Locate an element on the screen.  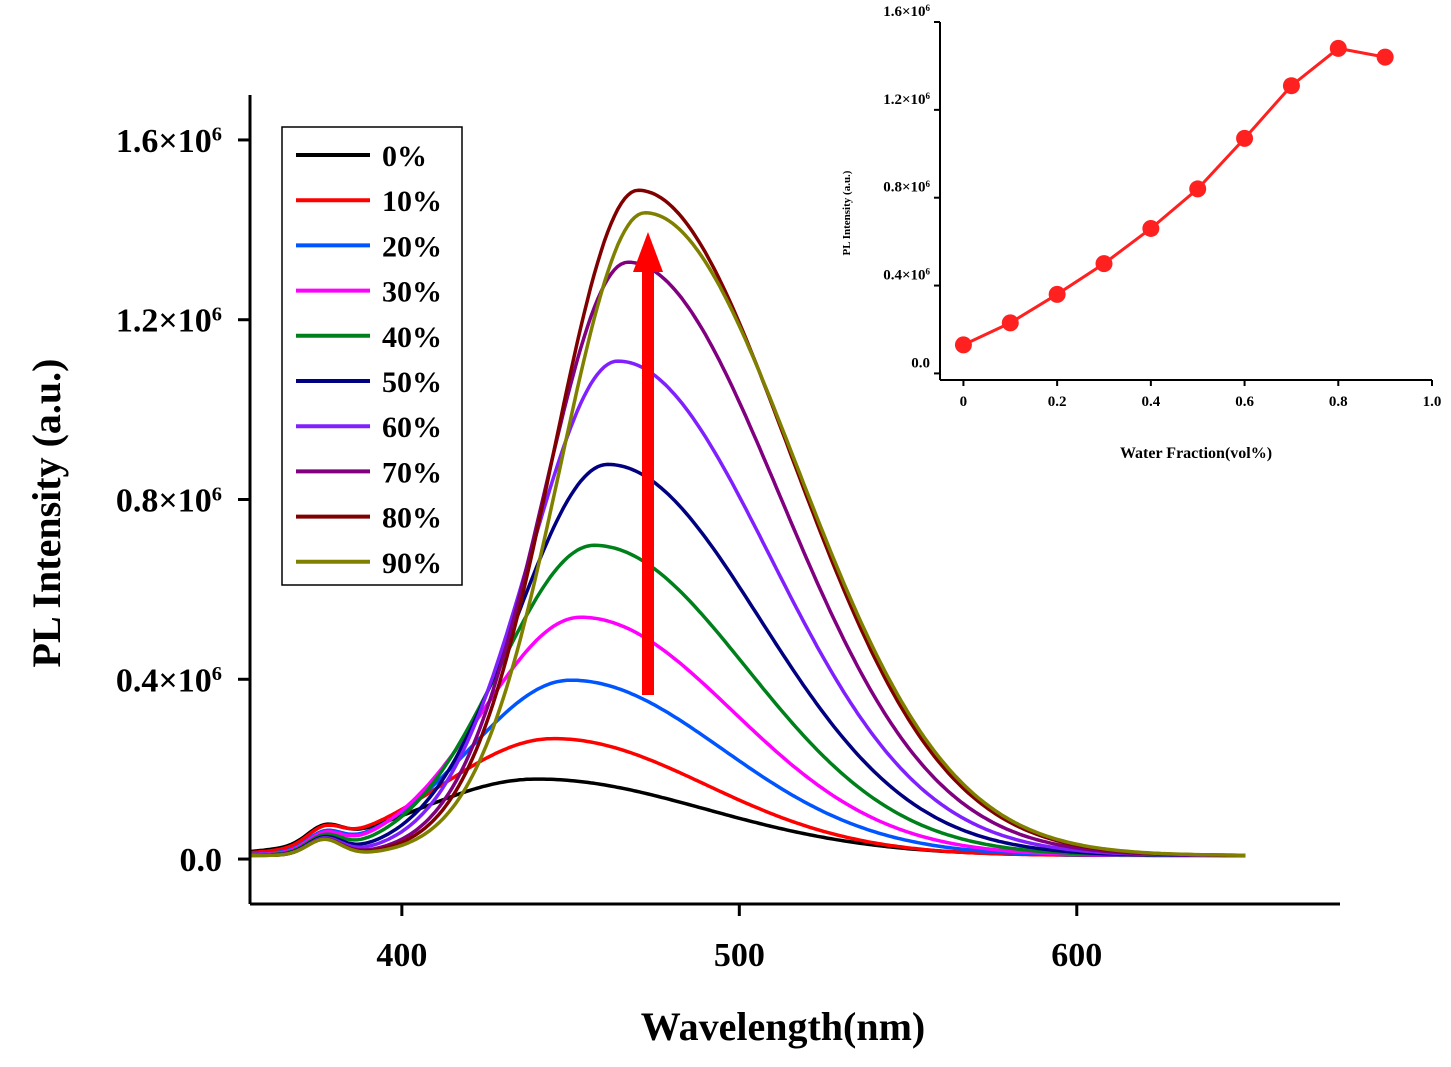
legend-label: 80% is located at coordinates (412, 518).